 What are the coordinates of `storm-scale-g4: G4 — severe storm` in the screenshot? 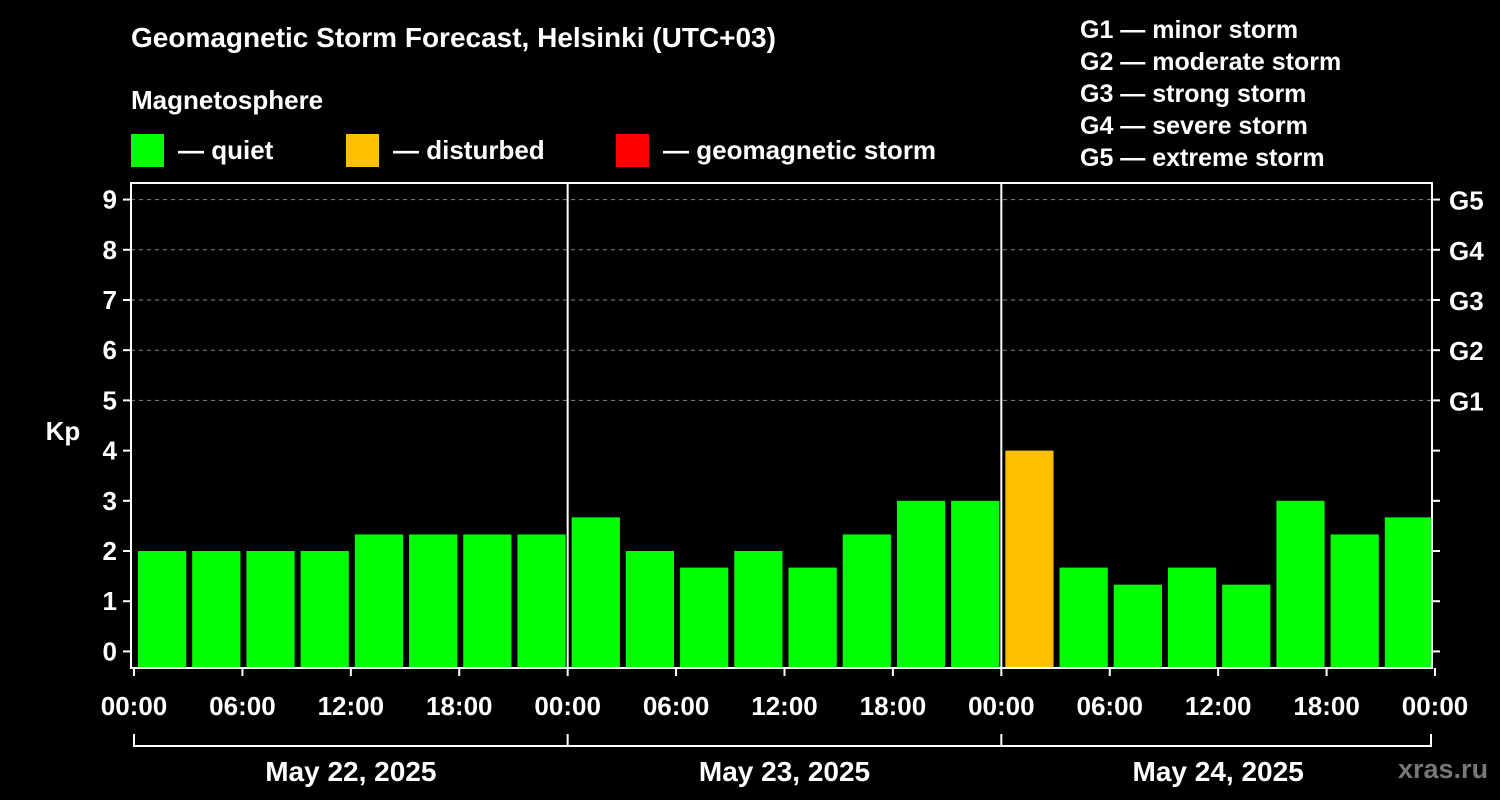 It's located at (1194, 126).